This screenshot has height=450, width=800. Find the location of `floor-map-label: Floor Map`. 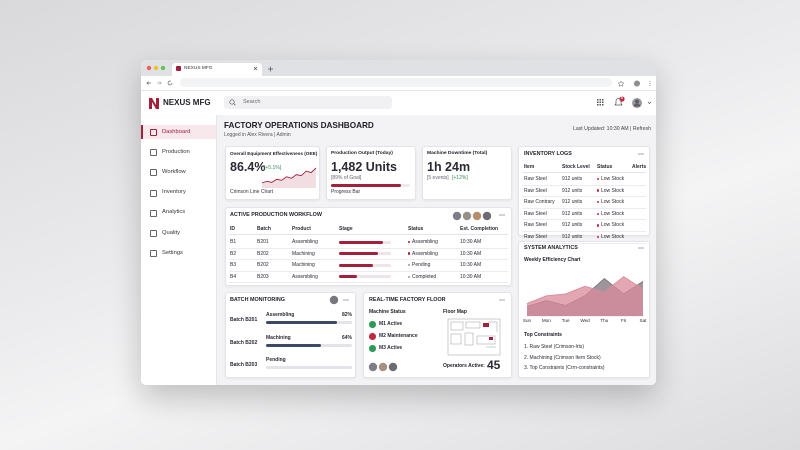

floor-map-label: Floor Map is located at coordinates (455, 312).